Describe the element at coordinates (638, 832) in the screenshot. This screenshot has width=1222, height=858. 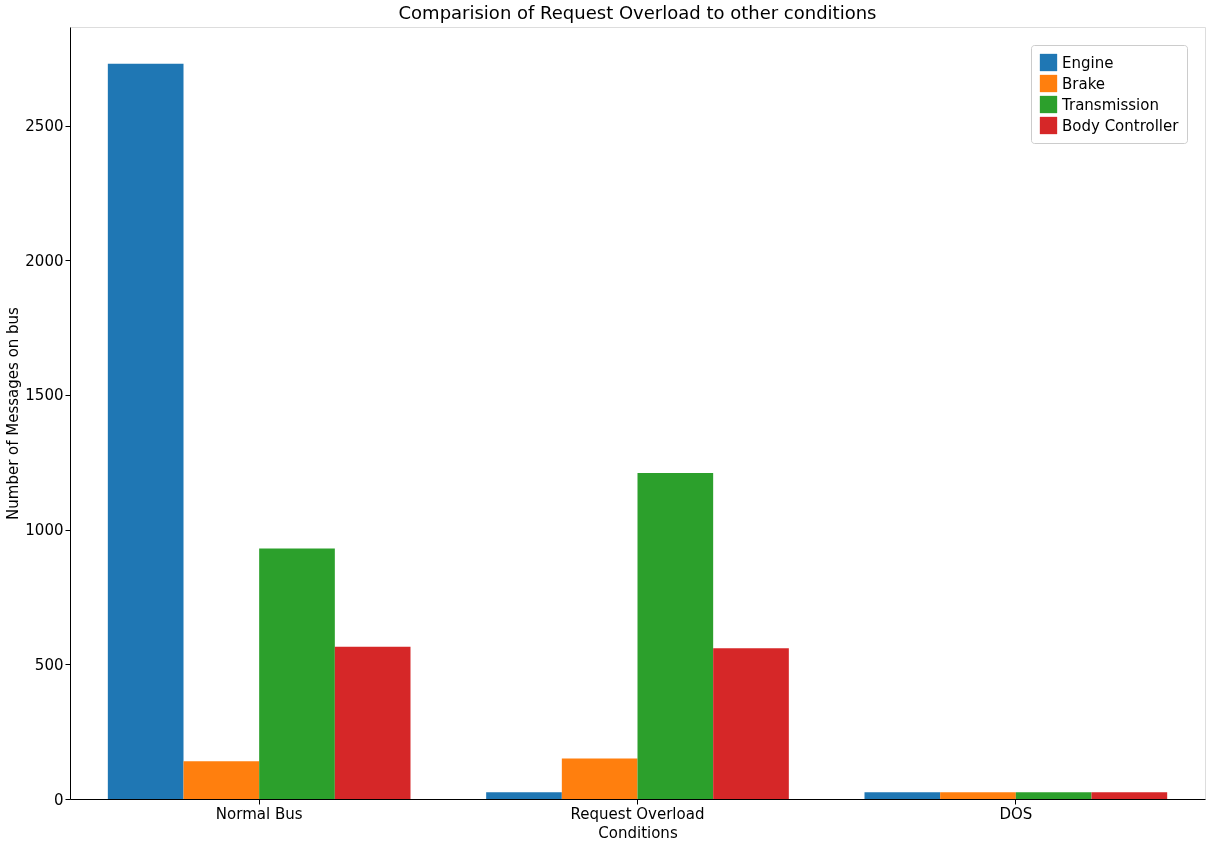
I see `x-axis-title: Conditions` at that location.